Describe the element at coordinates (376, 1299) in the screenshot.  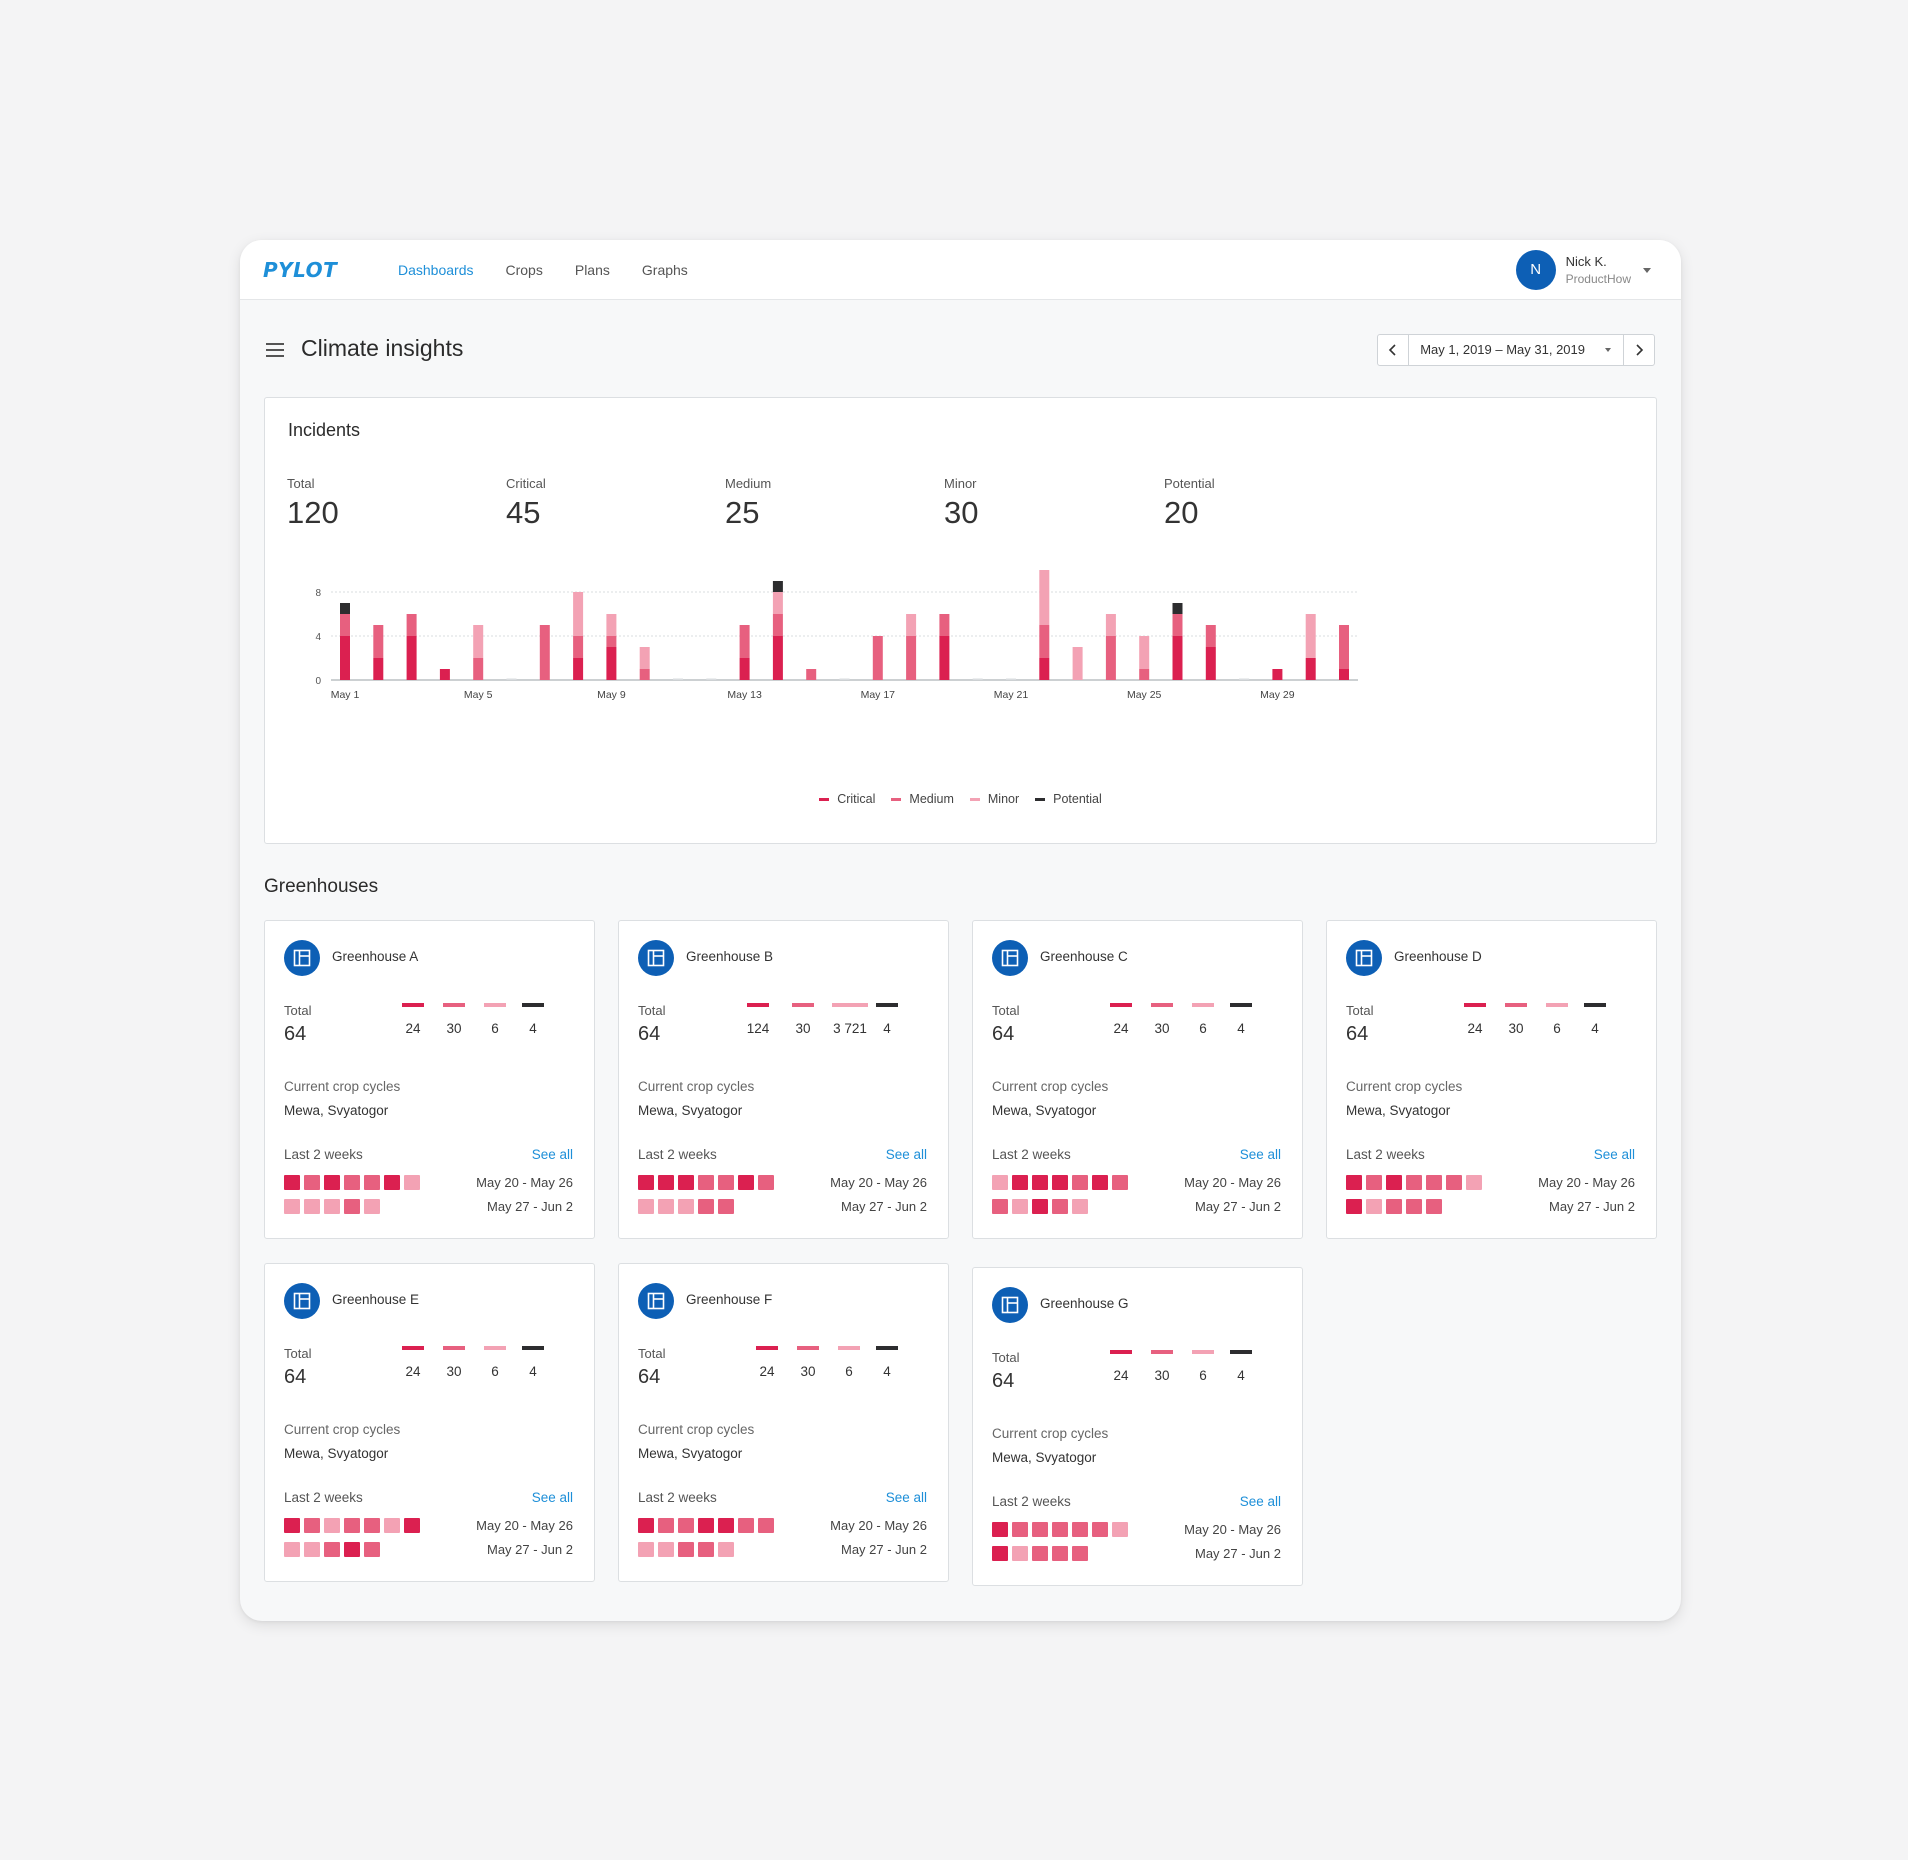
I see `greenhouse-name: Greenhouse E` at that location.